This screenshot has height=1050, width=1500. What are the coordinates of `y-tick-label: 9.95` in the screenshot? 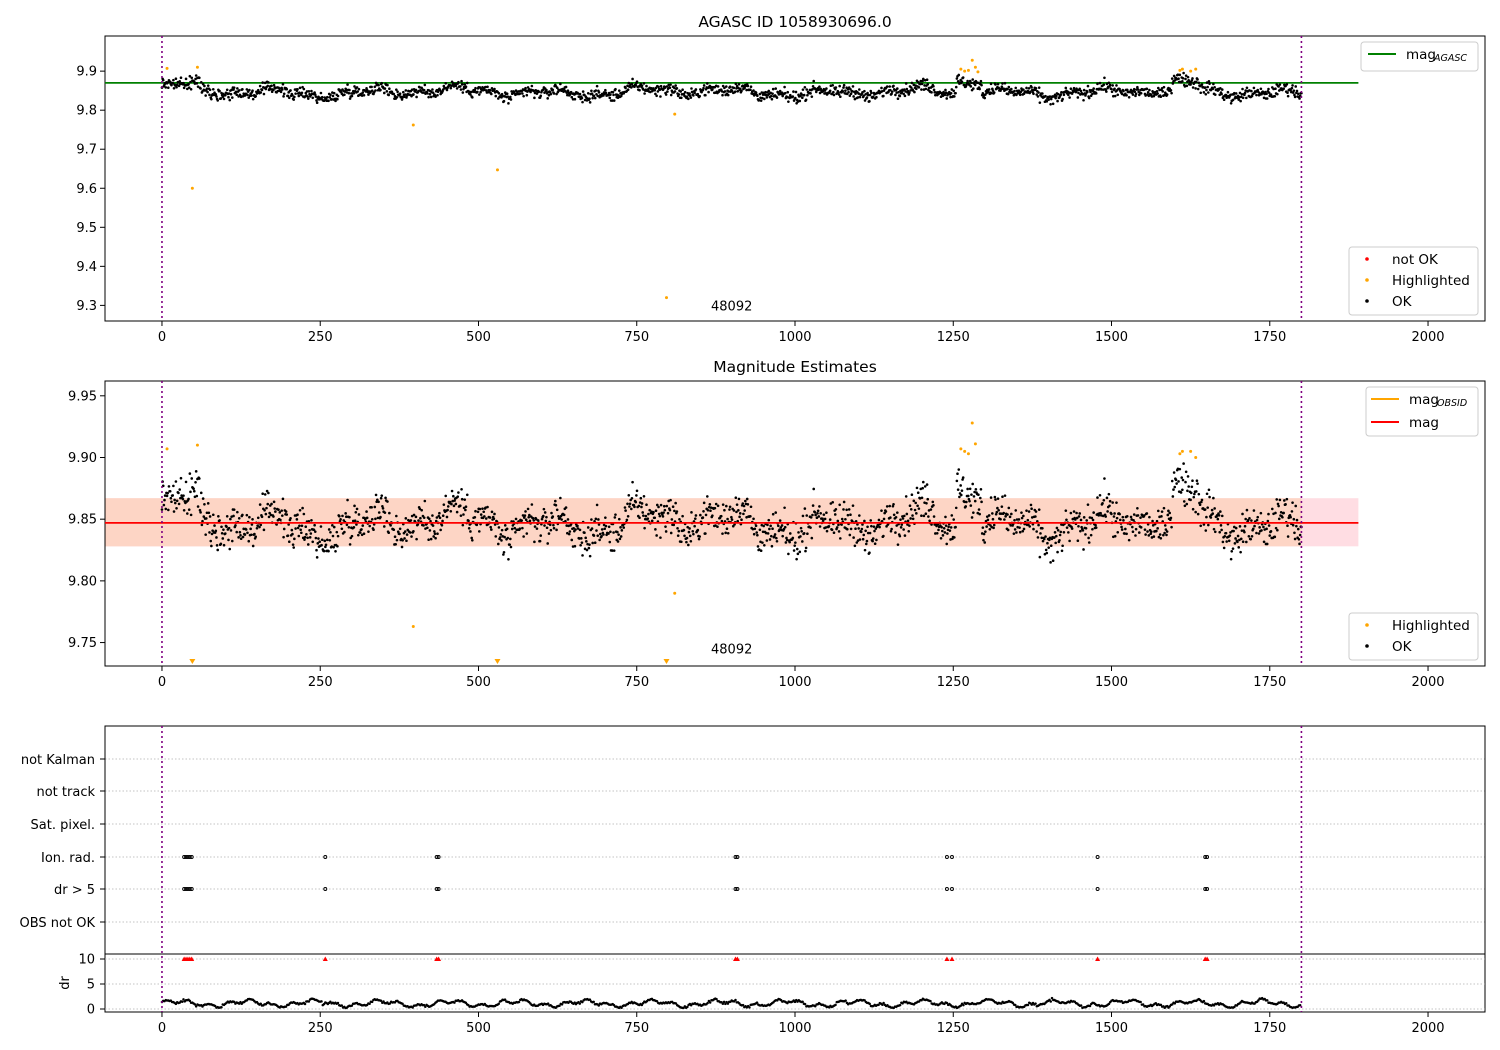 It's located at (82, 396).